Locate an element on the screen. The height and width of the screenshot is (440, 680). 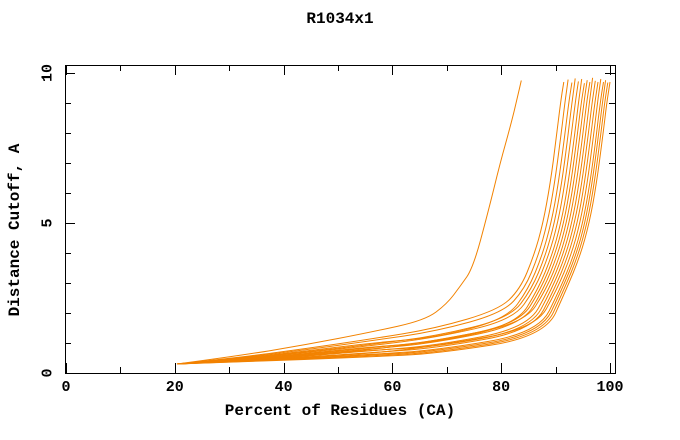
x-tick-label: 20 is located at coordinates (174, 387).